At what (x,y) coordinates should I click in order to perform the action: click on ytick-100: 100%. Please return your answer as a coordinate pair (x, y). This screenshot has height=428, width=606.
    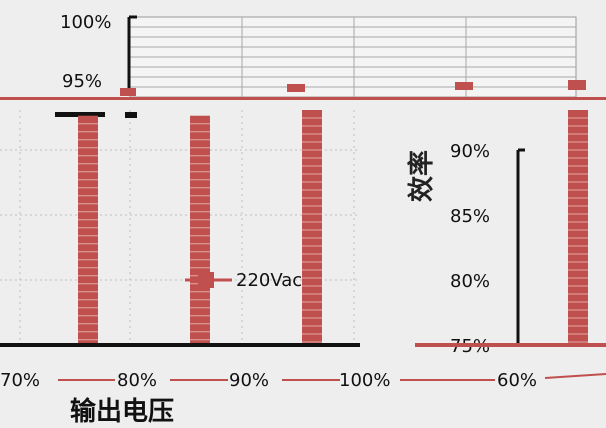
    Looking at the image, I should click on (85, 22).